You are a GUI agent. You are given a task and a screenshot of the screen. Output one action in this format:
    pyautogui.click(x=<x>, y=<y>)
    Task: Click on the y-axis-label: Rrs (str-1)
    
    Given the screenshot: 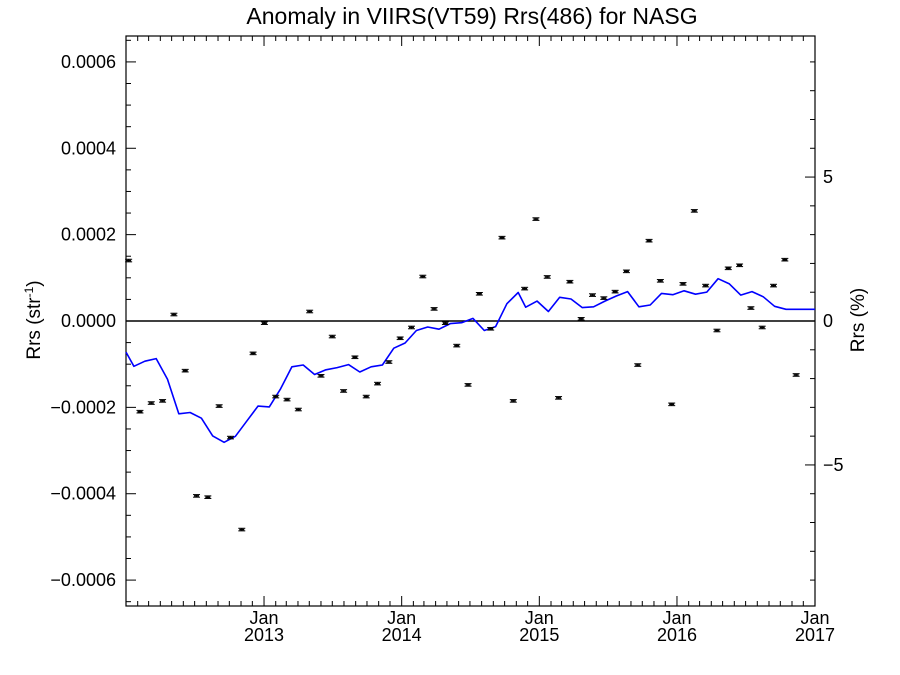 What is the action you would take?
    pyautogui.click(x=33, y=319)
    